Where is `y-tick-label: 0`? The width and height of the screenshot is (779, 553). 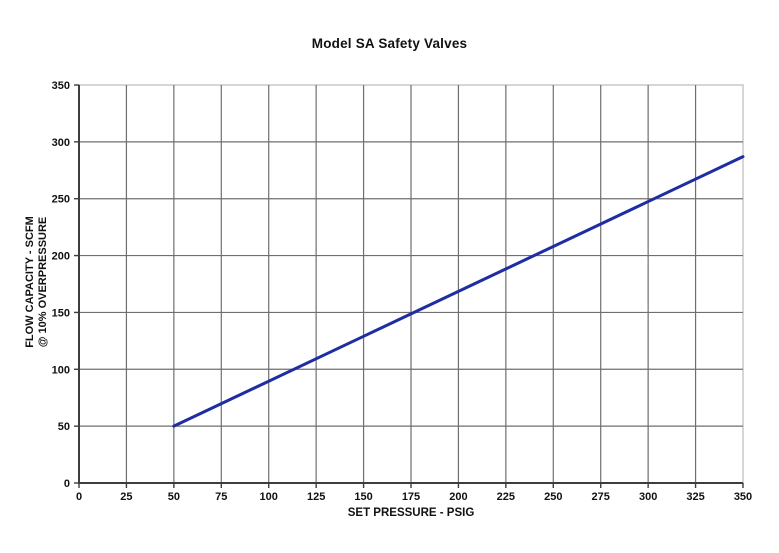 y-tick-label: 0 is located at coordinates (67, 484).